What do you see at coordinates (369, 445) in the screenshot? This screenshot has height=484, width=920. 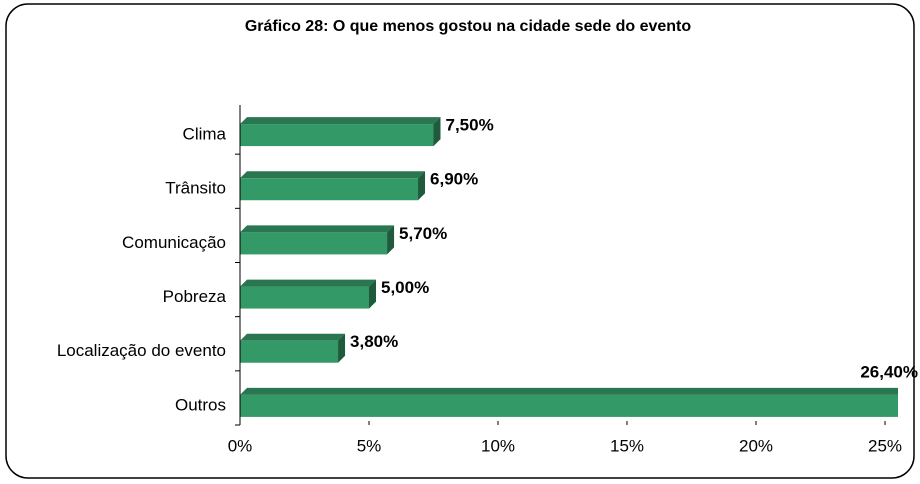 I see `x-tick-label: 5%` at bounding box center [369, 445].